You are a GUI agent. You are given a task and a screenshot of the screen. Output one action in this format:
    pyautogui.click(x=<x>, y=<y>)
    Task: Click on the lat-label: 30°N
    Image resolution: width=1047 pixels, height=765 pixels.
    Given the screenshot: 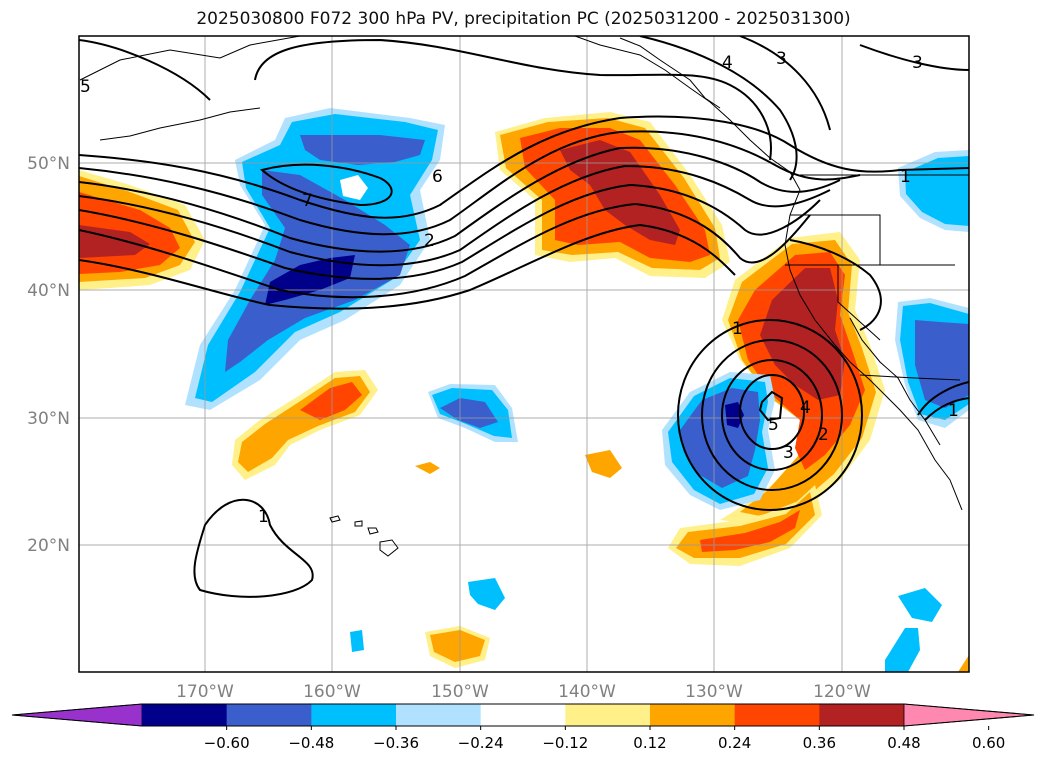 What is the action you would take?
    pyautogui.click(x=48, y=419)
    